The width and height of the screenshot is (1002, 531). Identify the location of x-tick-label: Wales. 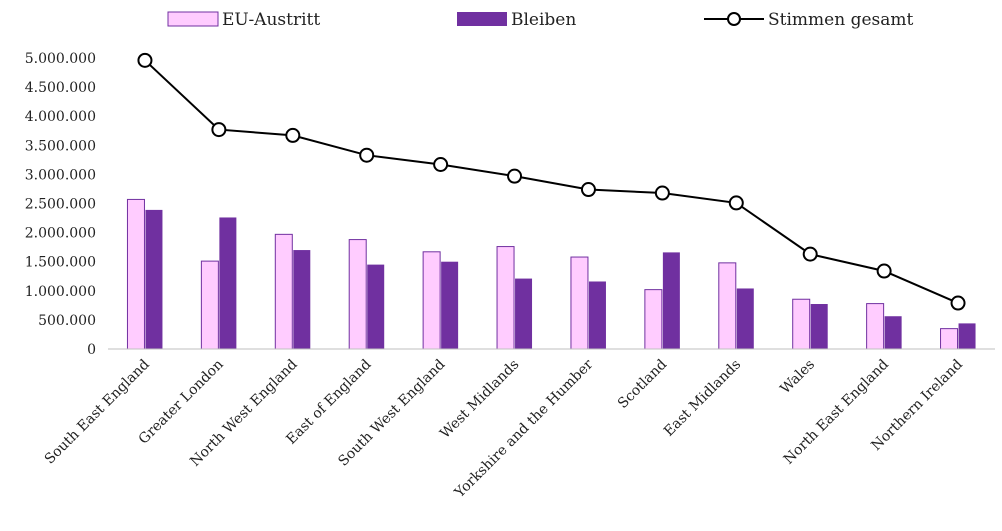
(797, 377).